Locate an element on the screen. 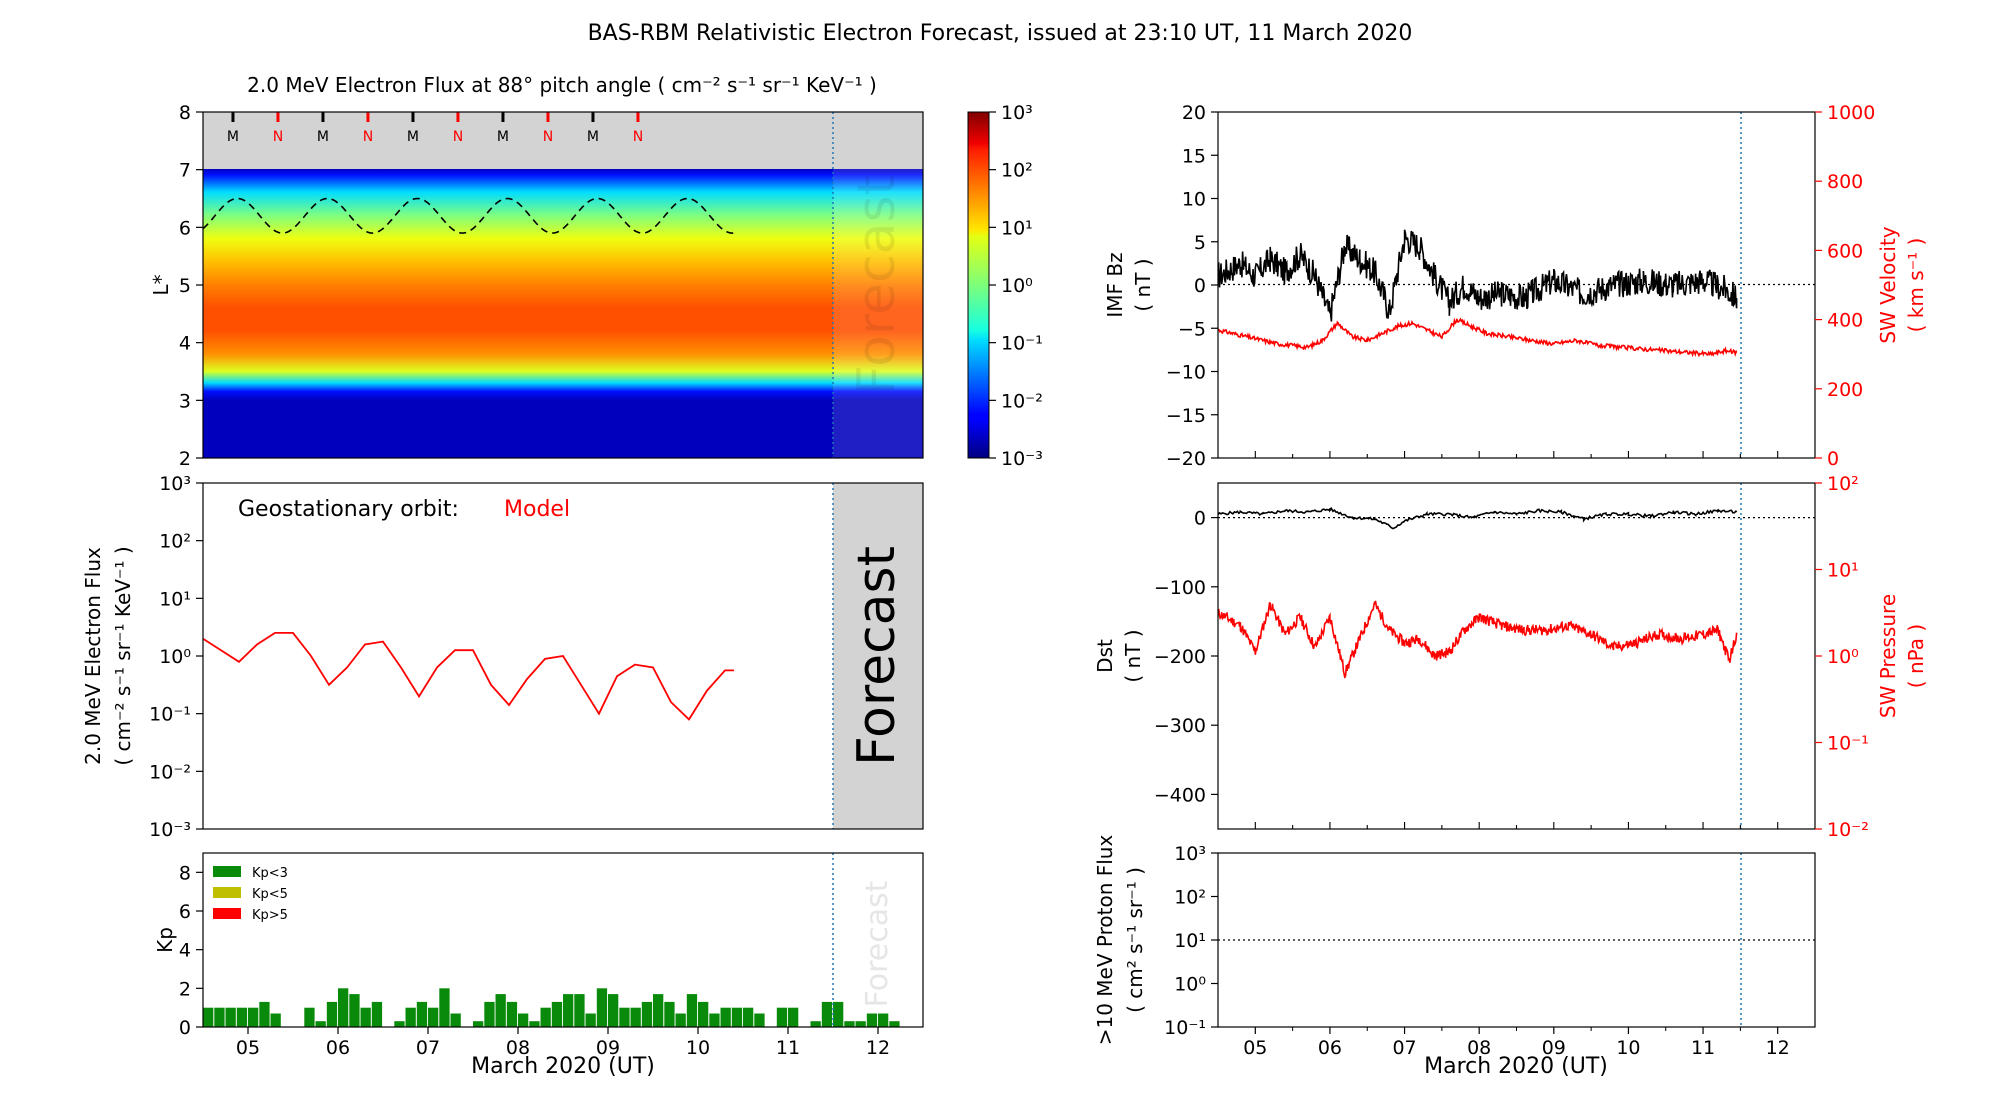 This screenshot has height=1100, width=2000. sw-pressure-line is located at coordinates (1477, 639).